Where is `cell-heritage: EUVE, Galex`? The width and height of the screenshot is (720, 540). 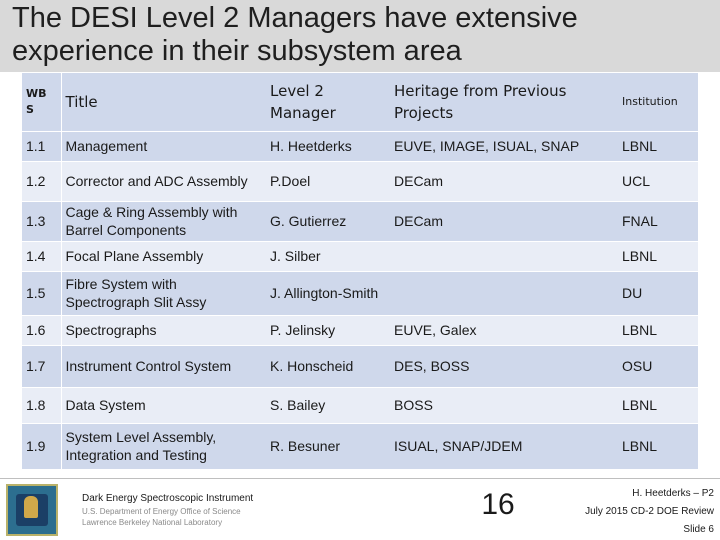 cell-heritage: EUVE, Galex is located at coordinates (504, 330).